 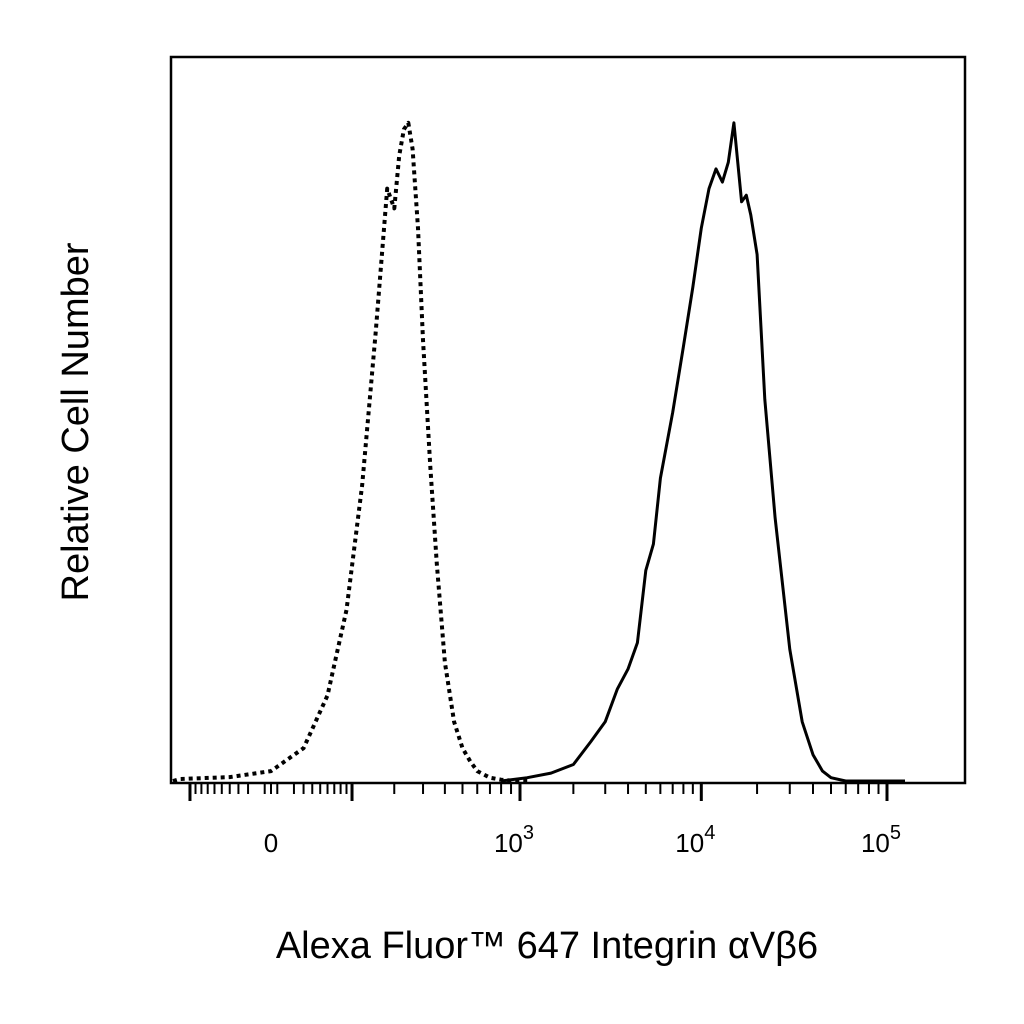 What do you see at coordinates (76, 421) in the screenshot?
I see `y-axis-title: Relative Cell Number` at bounding box center [76, 421].